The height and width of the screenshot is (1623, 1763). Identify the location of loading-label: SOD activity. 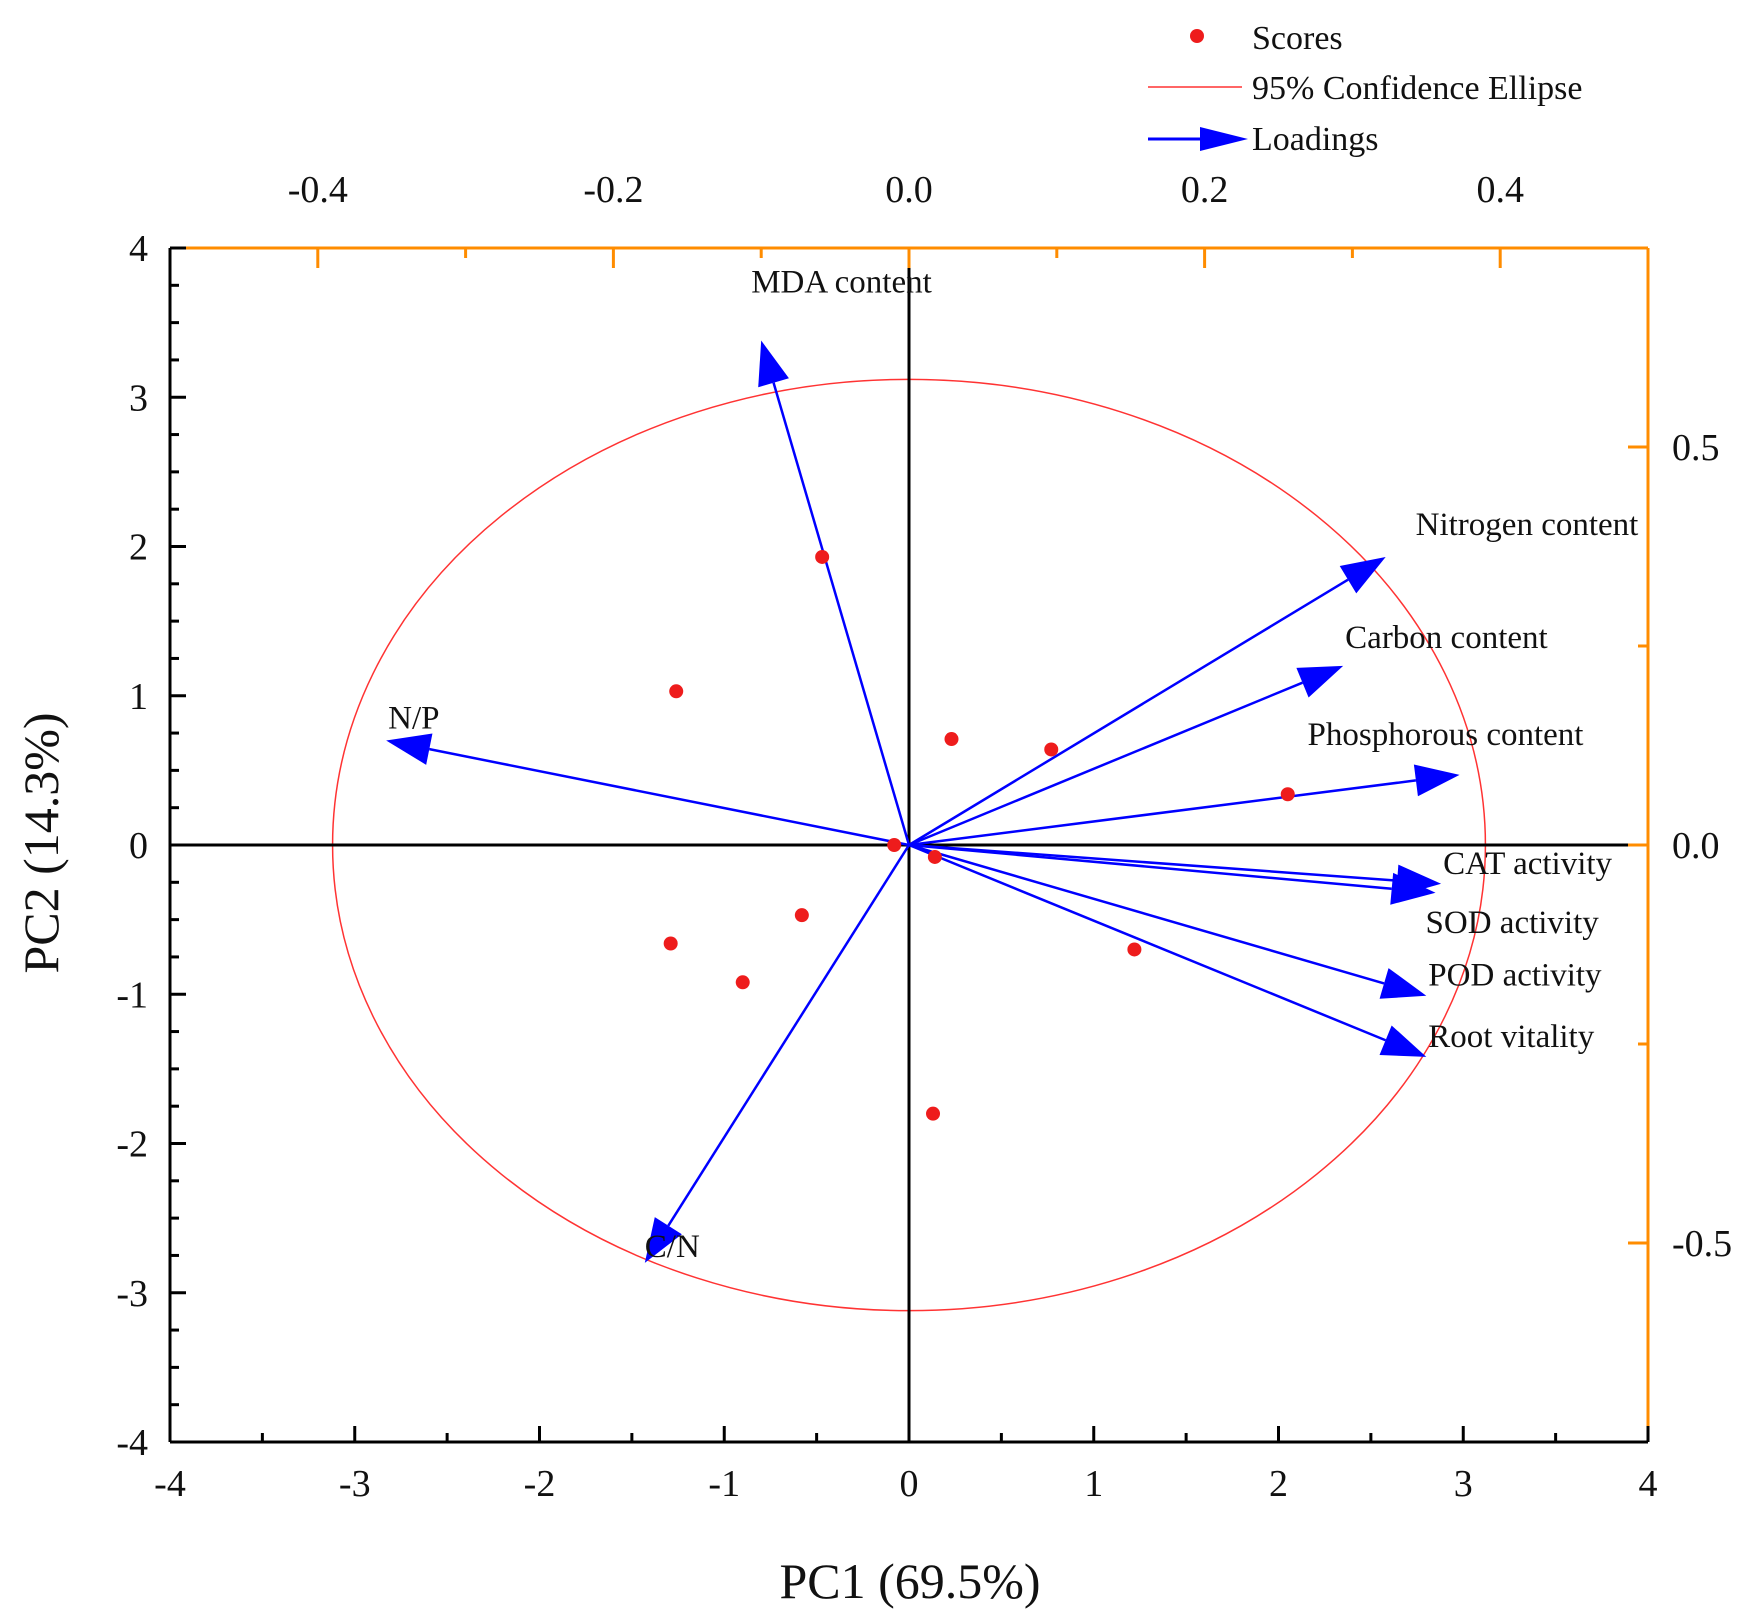
(1513, 923).